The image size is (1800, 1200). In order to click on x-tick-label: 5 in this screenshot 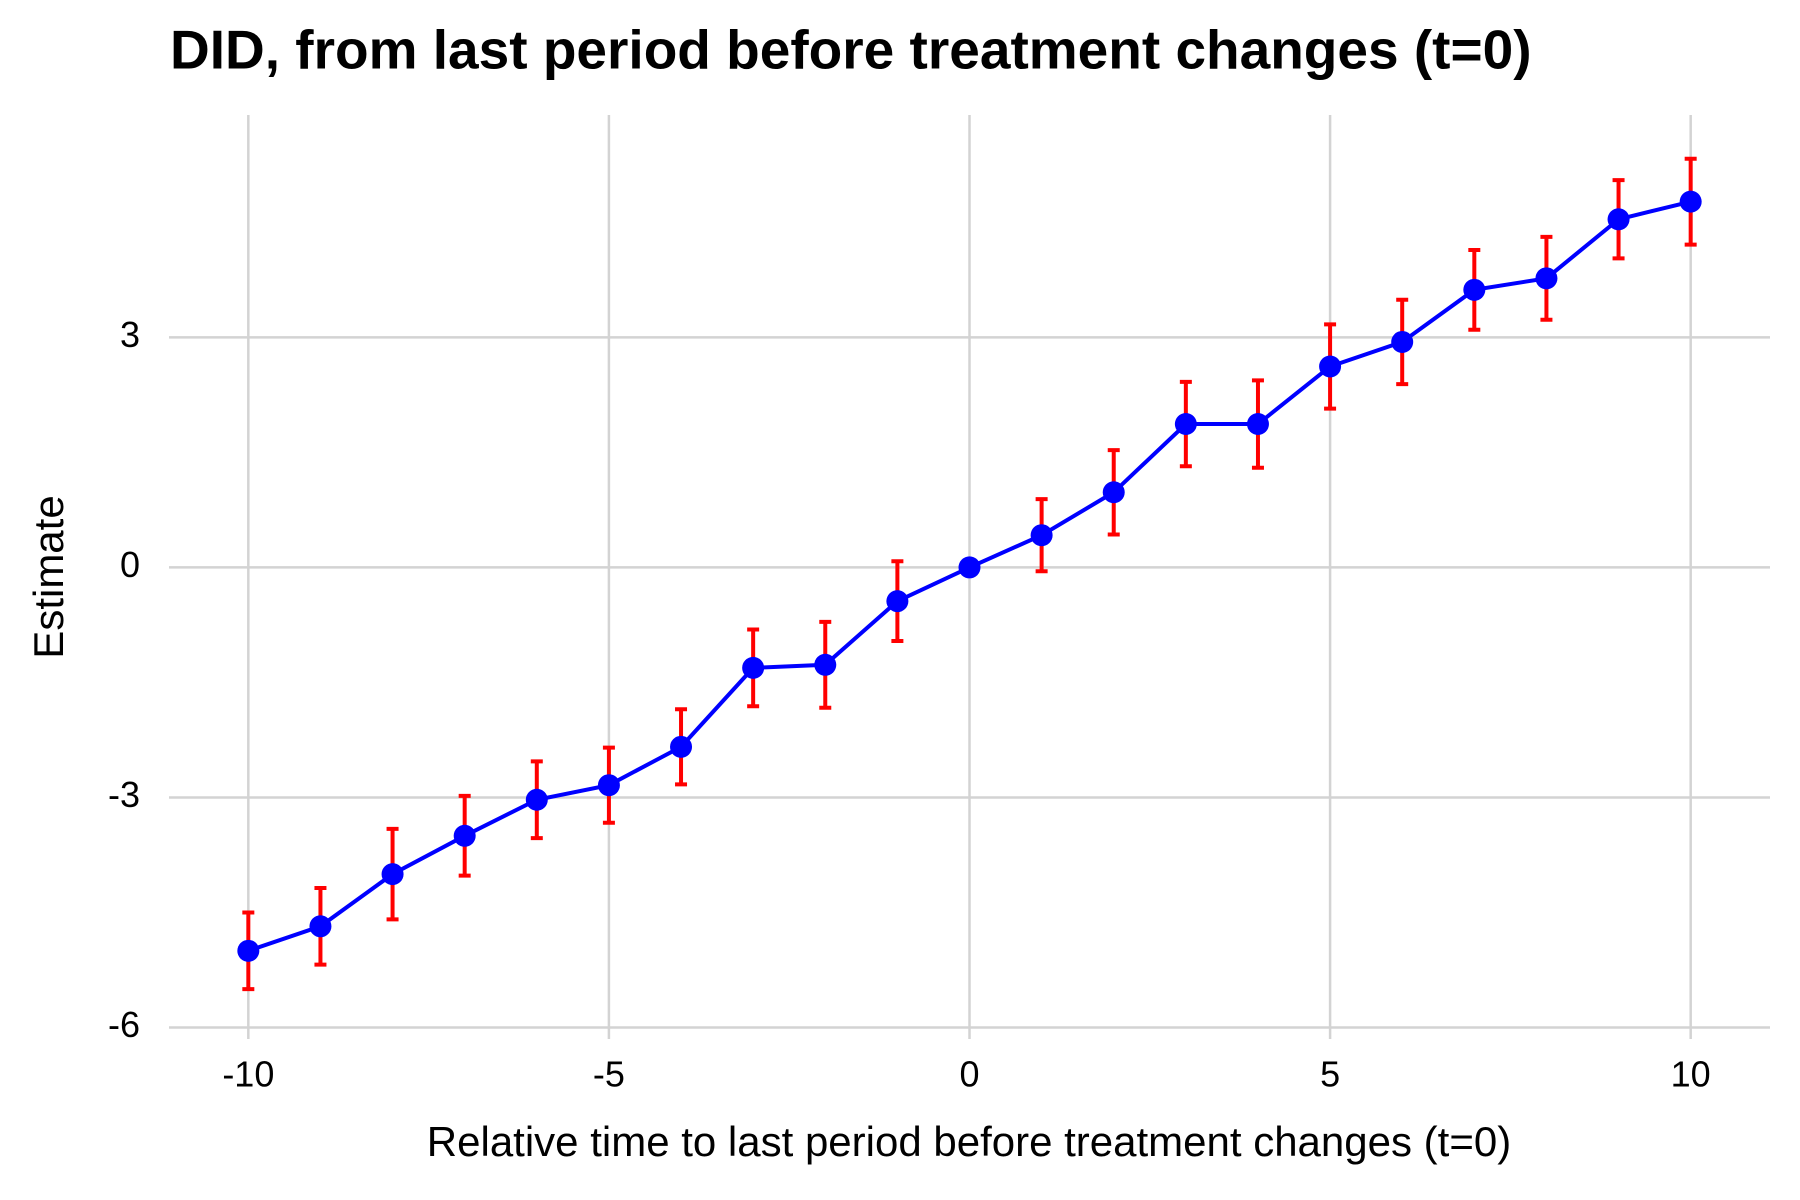, I will do `click(1330, 1074)`.